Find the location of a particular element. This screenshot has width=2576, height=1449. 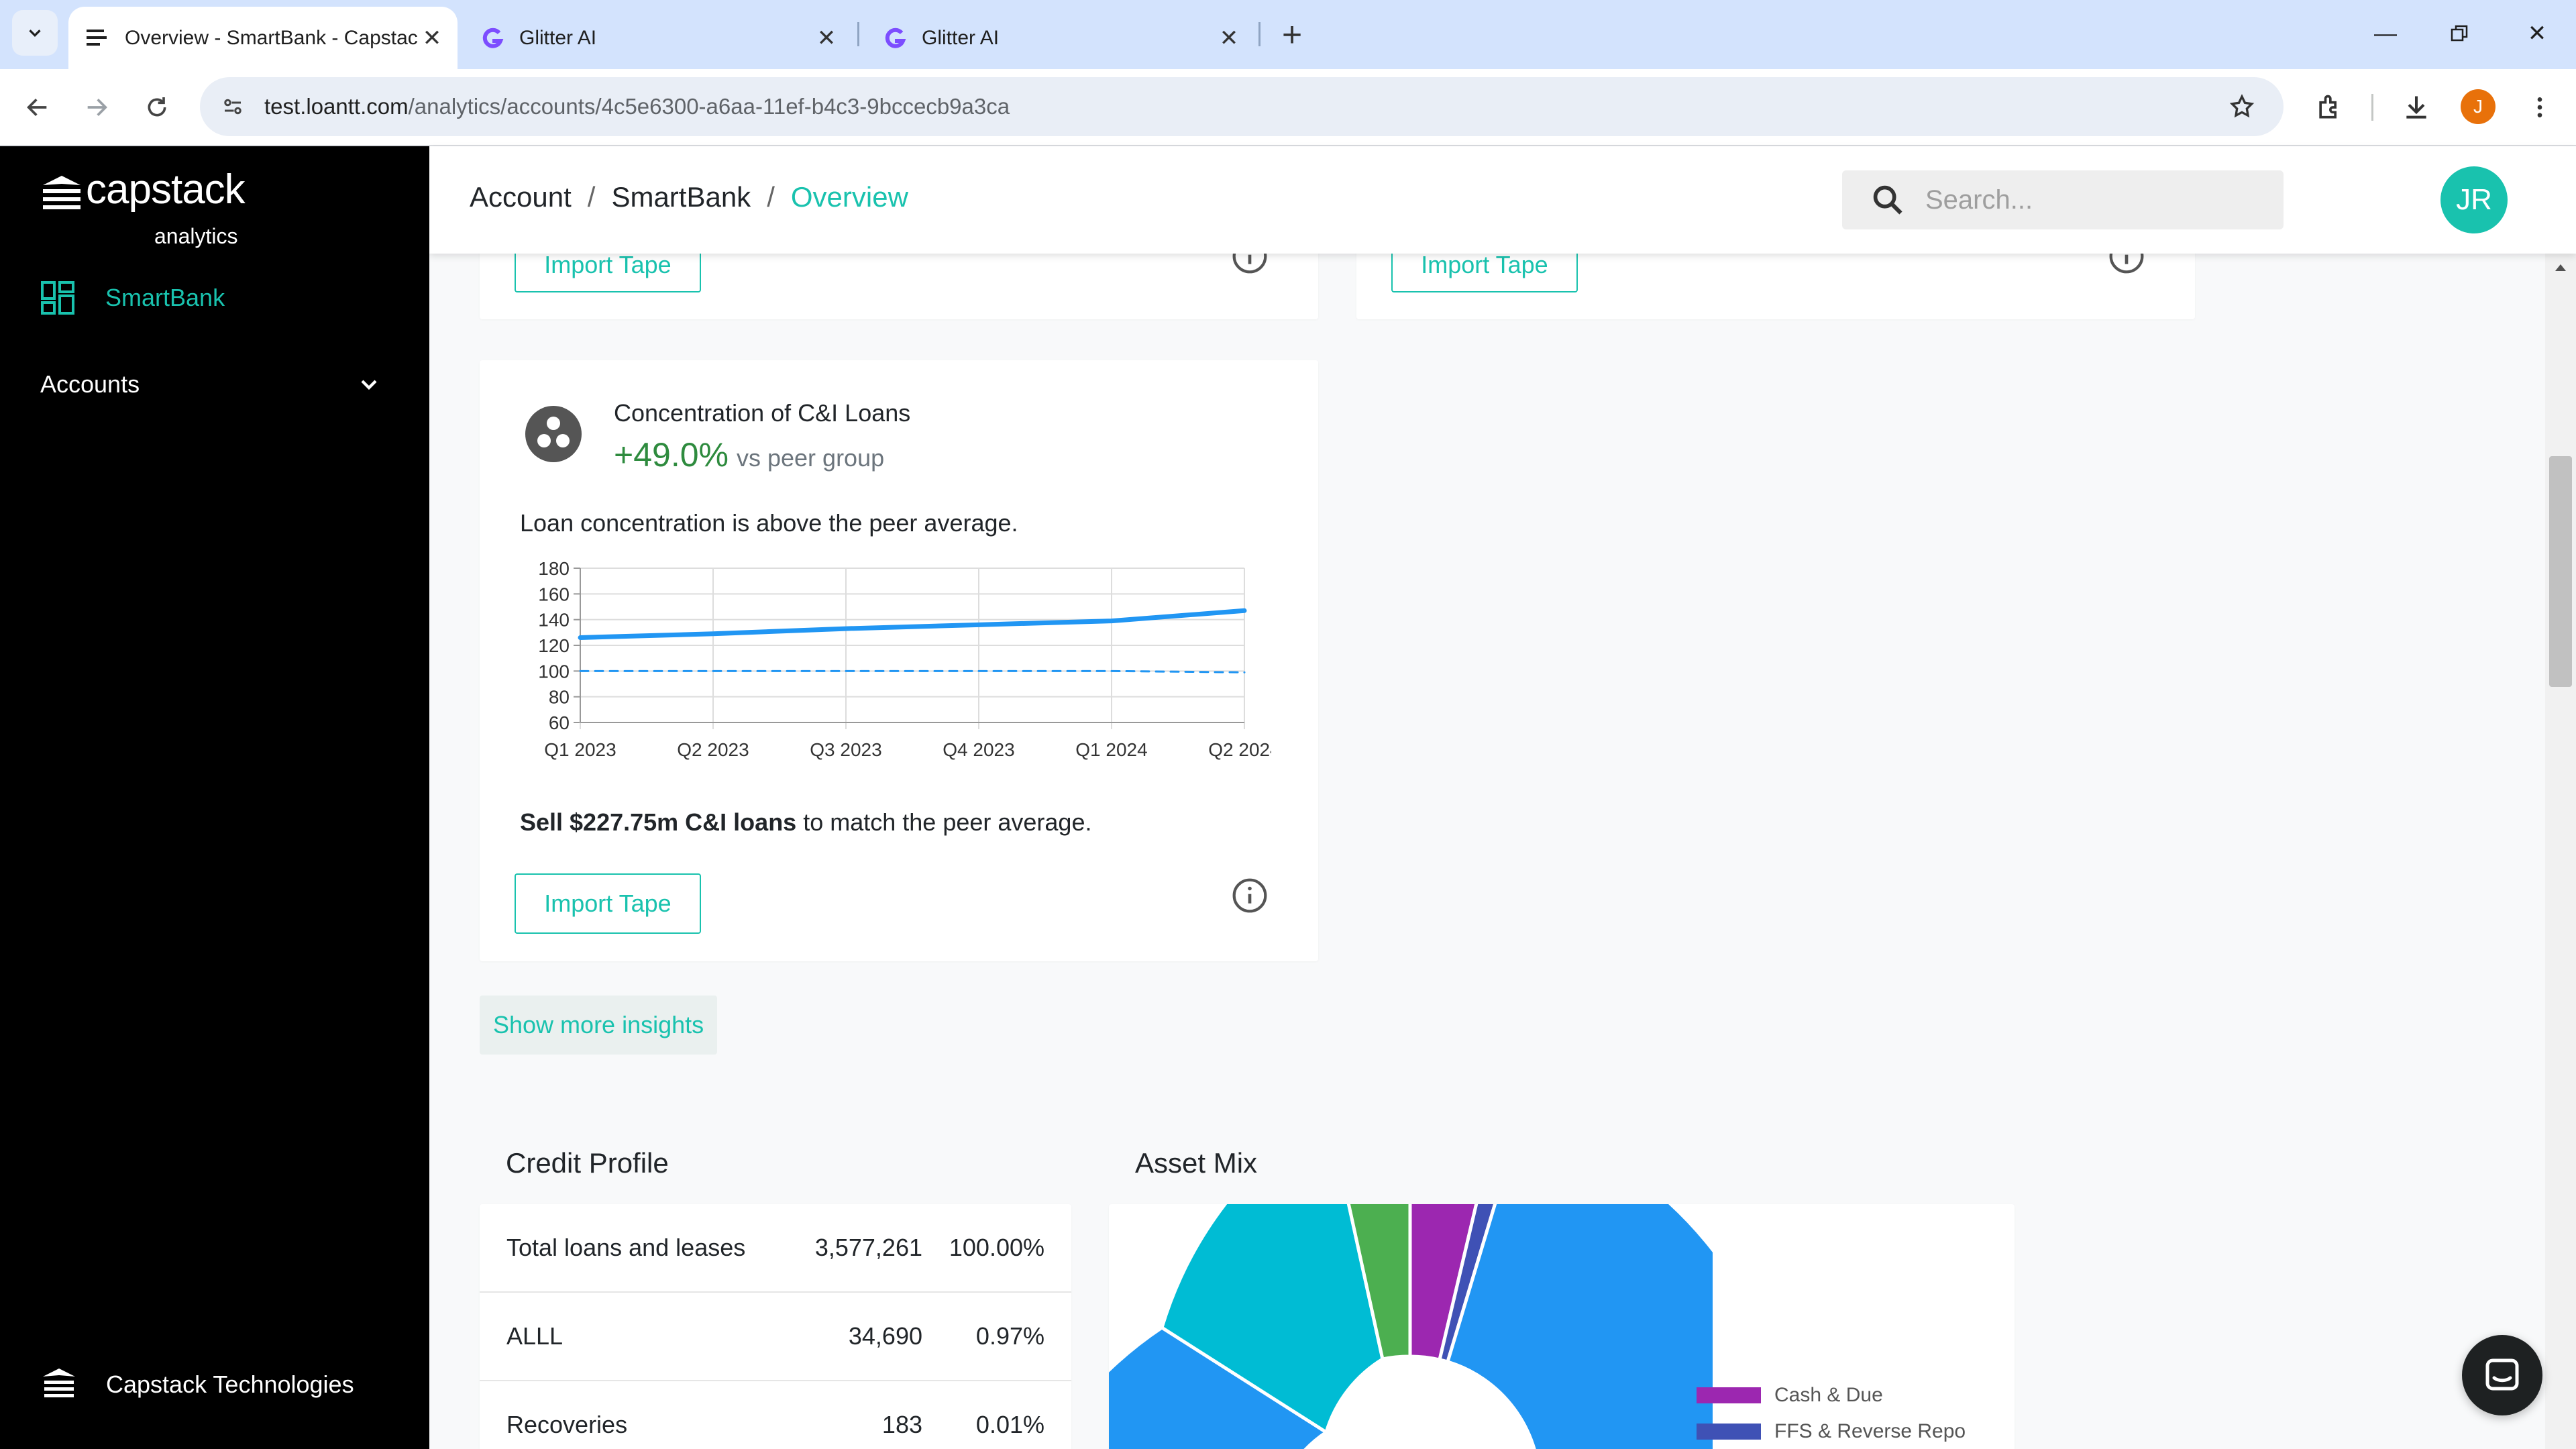

forward-icon is located at coordinates (96, 107).